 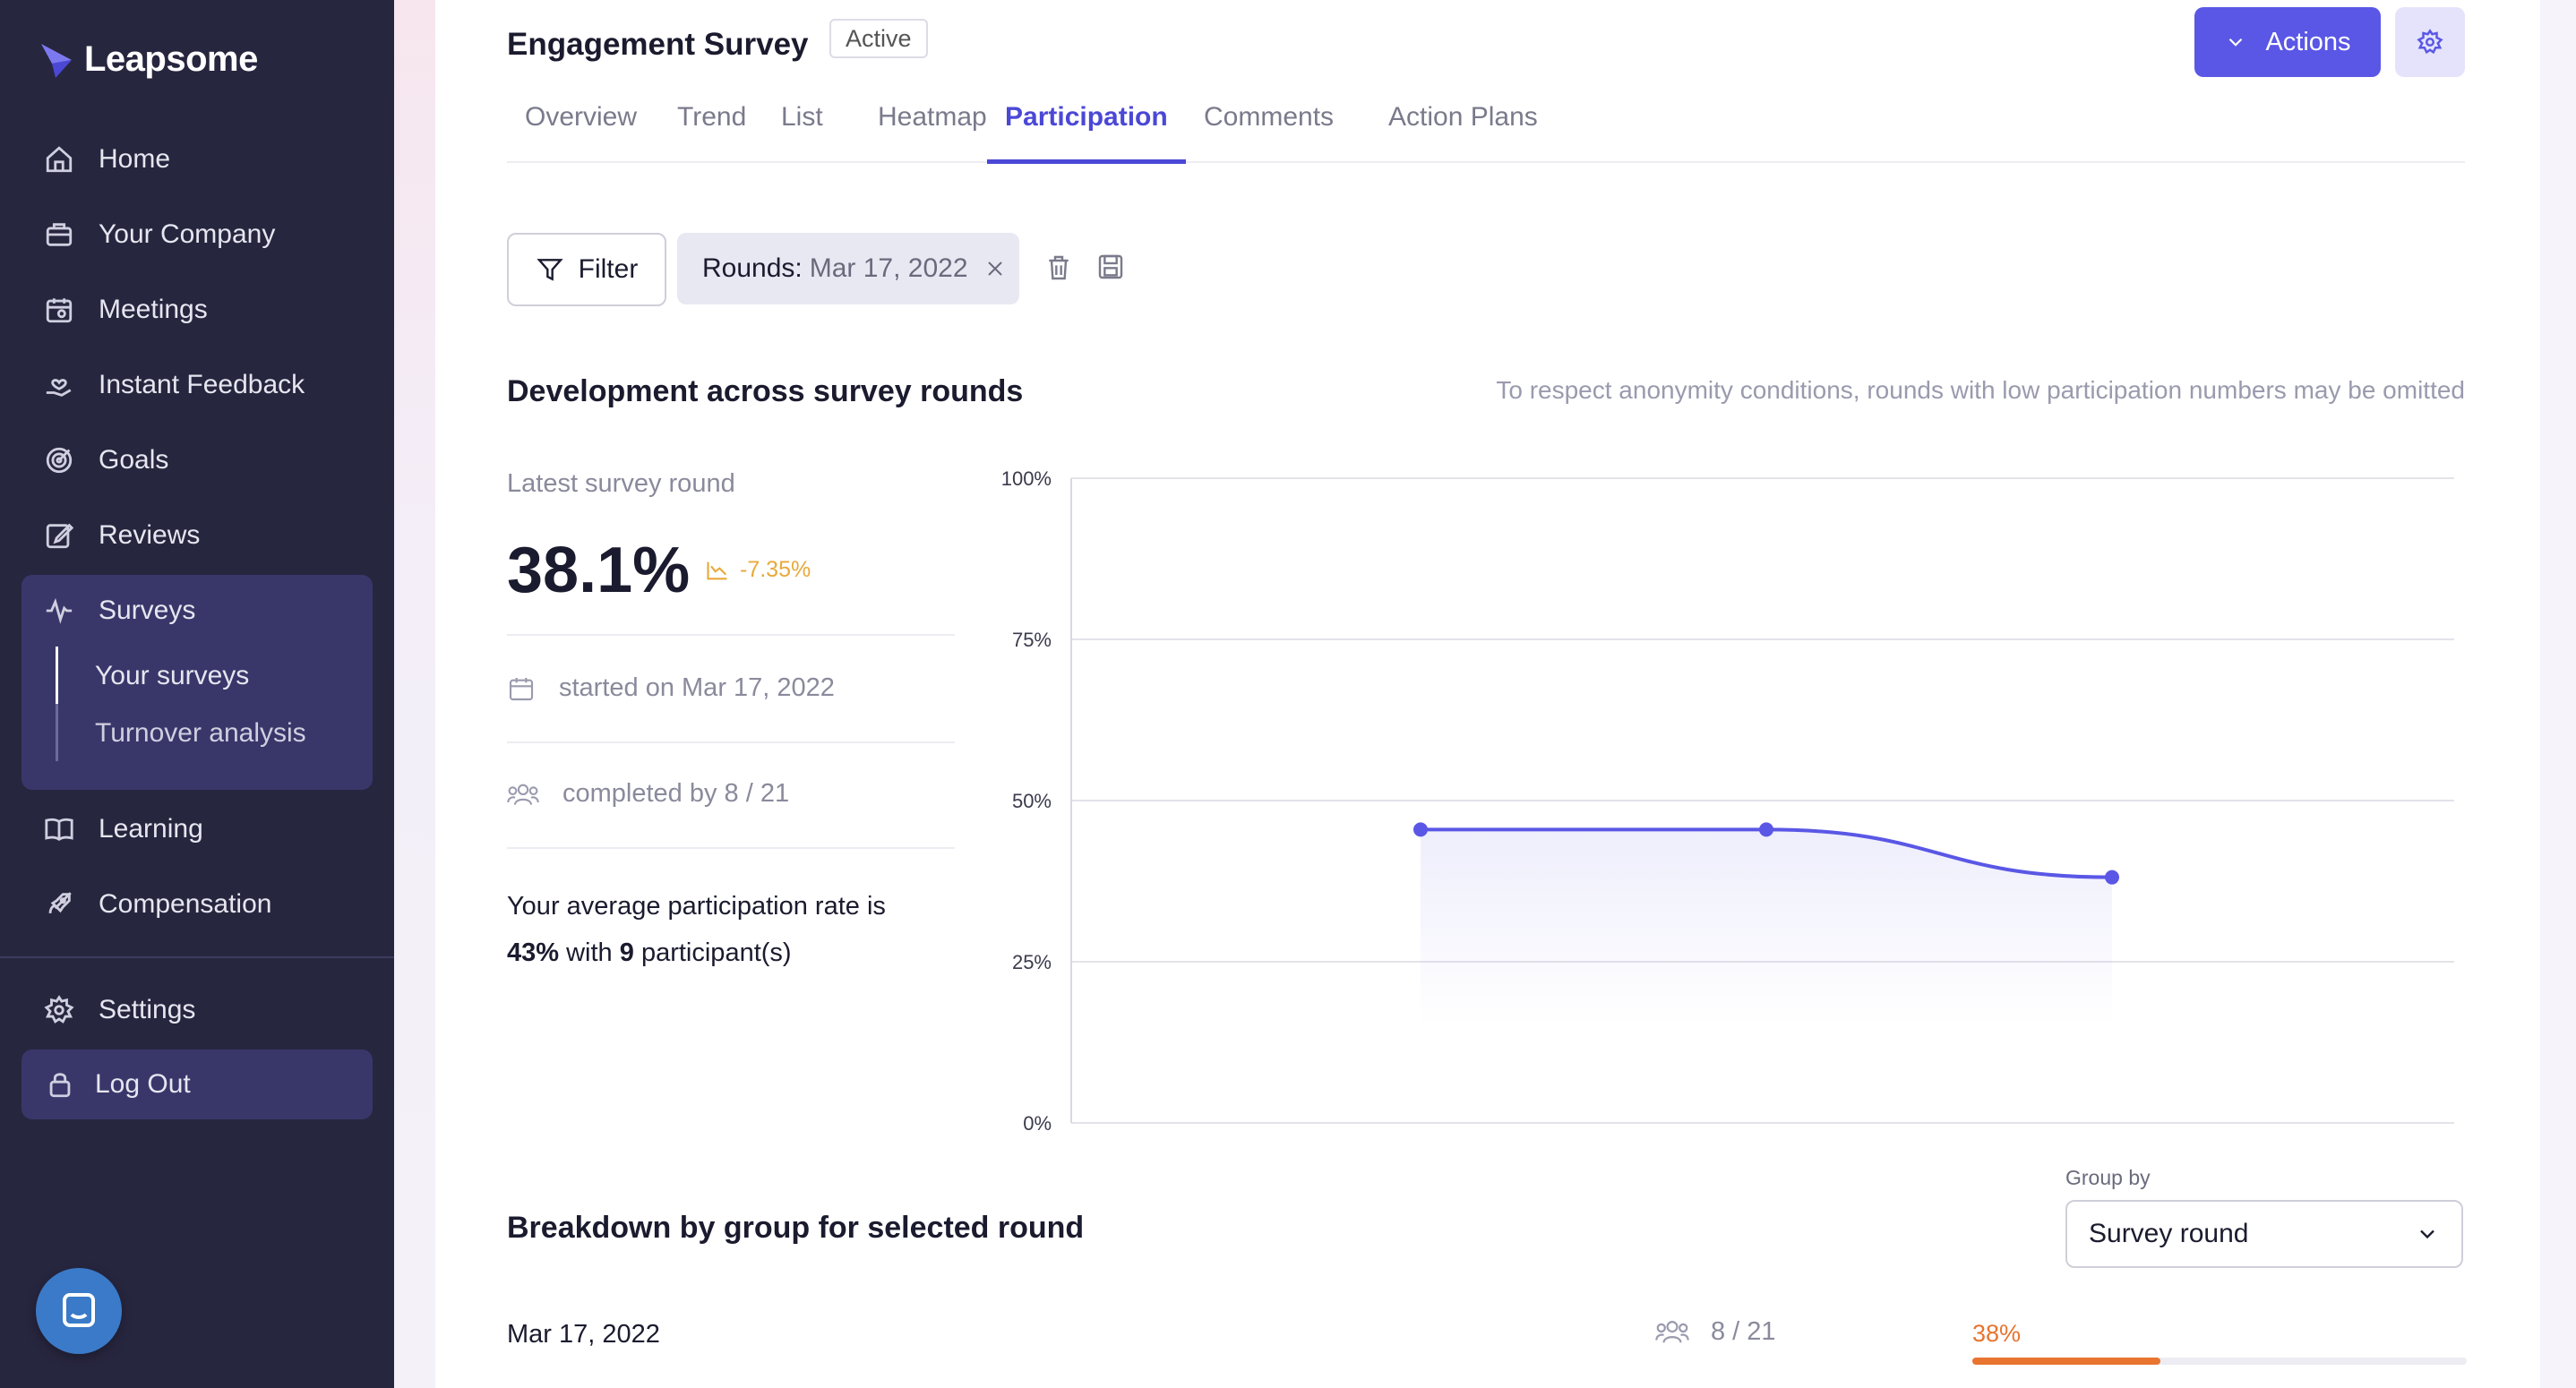 What do you see at coordinates (712, 117) in the screenshot?
I see `tab-trend: Trend` at bounding box center [712, 117].